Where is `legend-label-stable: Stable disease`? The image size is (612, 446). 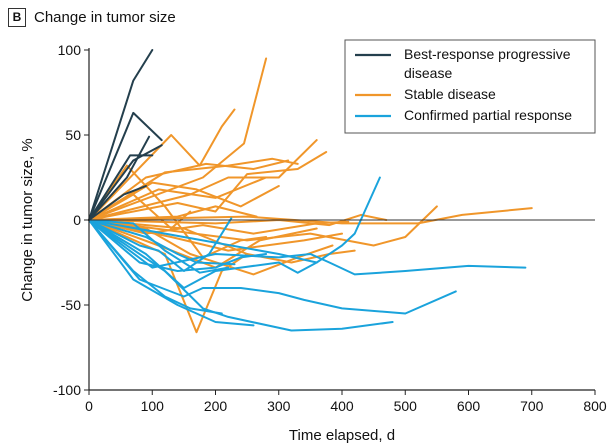
legend-label-stable: Stable disease is located at coordinates (450, 94).